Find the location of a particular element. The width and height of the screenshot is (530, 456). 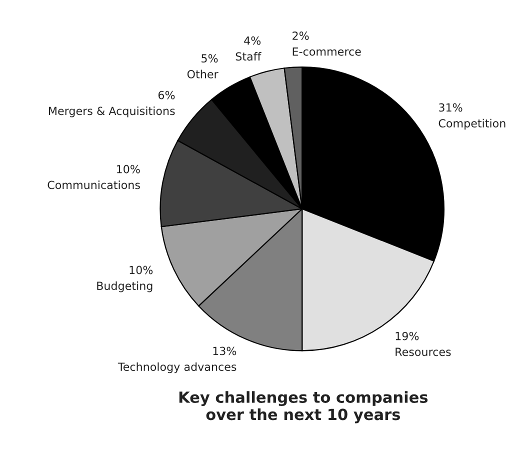

data-label: 13% is located at coordinates (224, 351).